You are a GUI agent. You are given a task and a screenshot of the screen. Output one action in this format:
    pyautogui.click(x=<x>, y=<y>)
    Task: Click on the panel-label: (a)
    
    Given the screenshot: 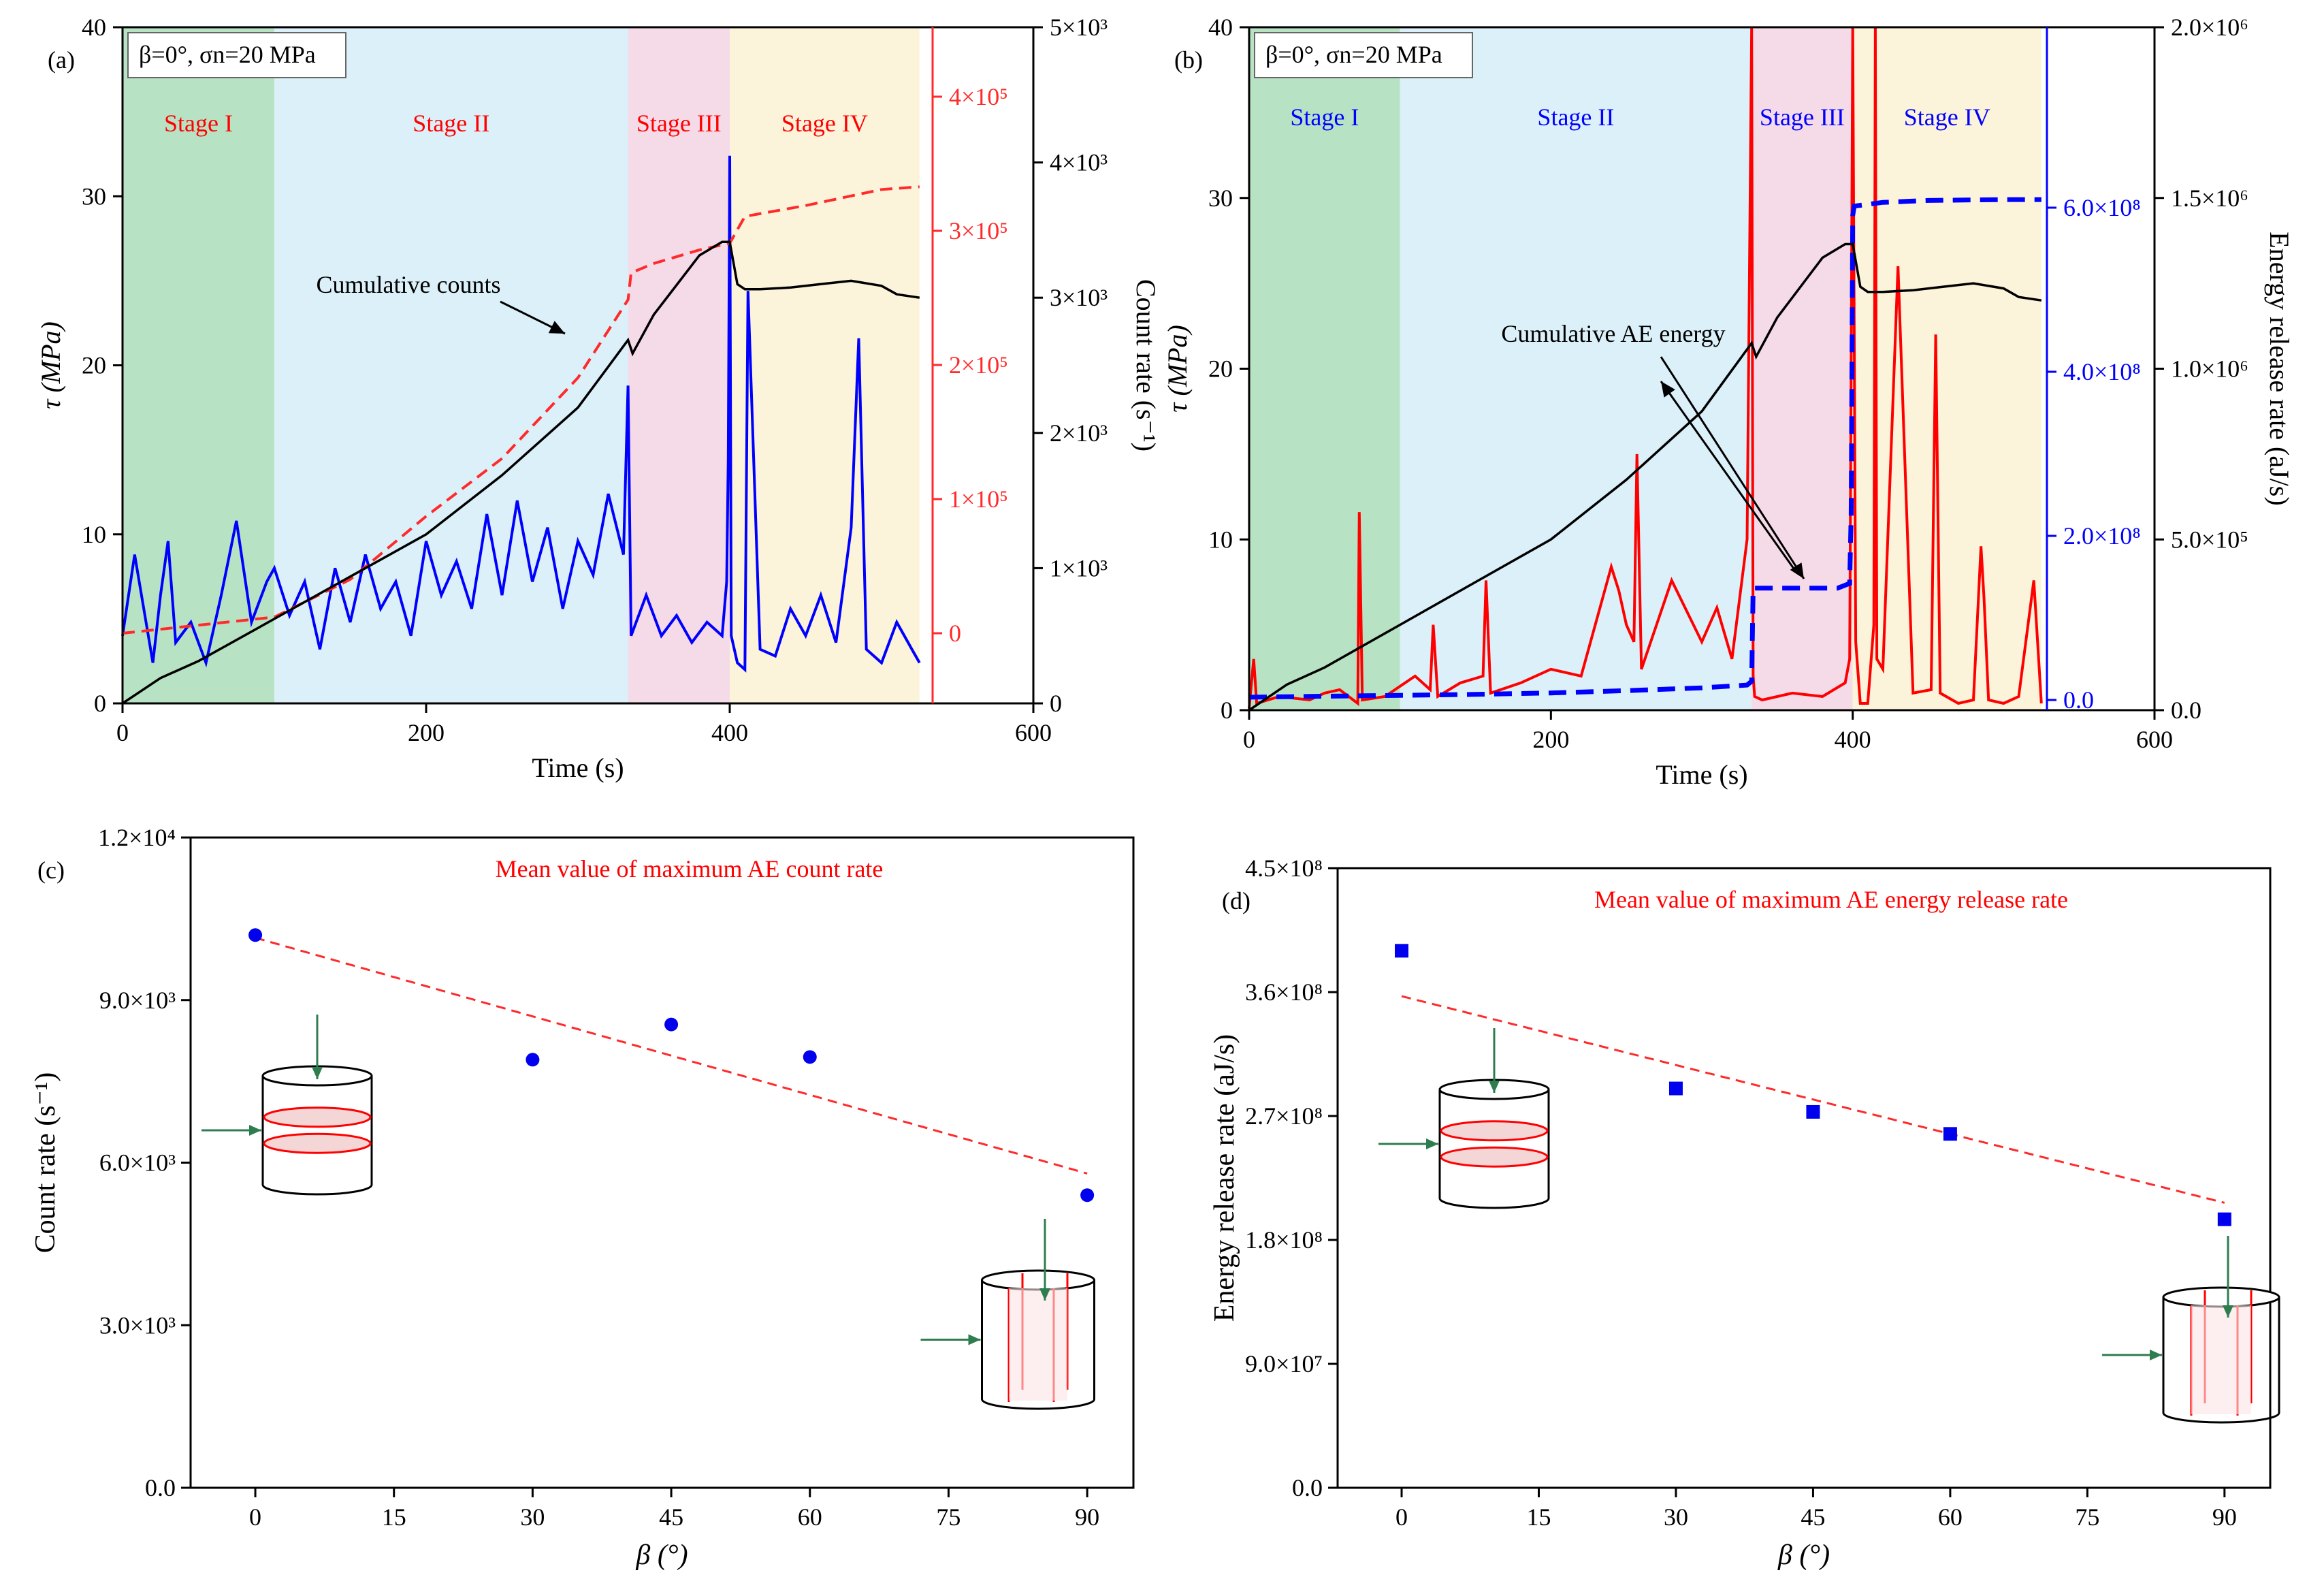 What is the action you would take?
    pyautogui.click(x=61, y=60)
    